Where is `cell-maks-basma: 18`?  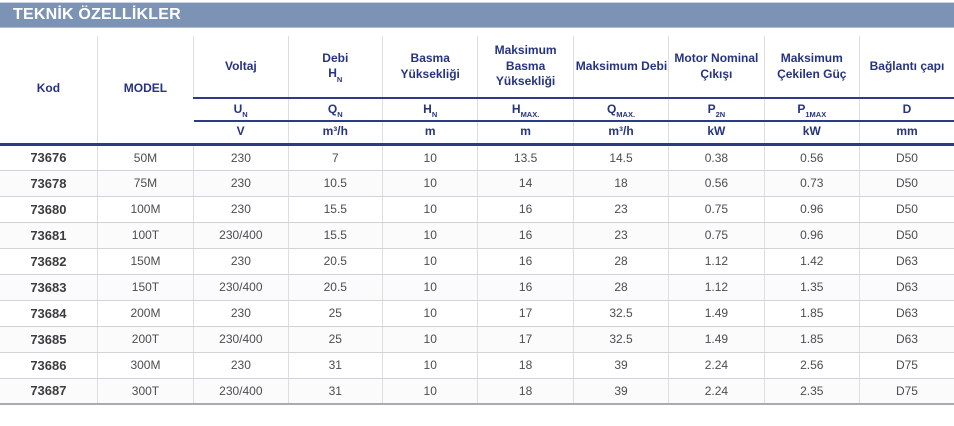 cell-maks-basma: 18 is located at coordinates (525, 365).